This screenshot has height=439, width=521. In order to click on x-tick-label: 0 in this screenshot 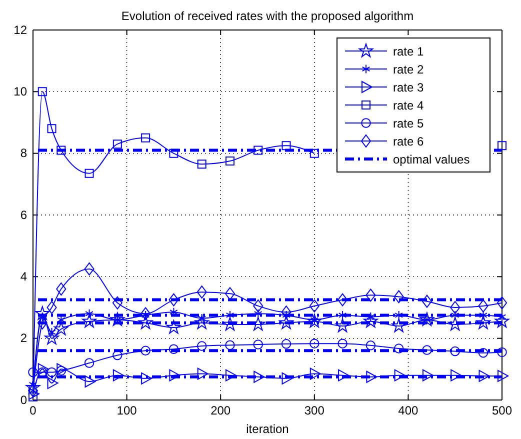, I will do `click(33, 411)`.